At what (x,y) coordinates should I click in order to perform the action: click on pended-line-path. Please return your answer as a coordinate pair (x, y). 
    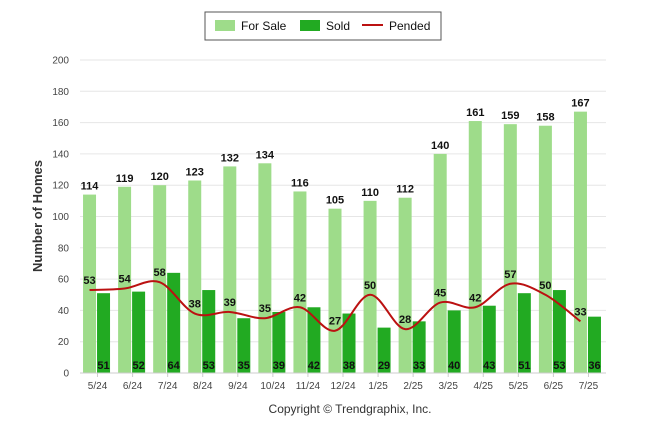
    Looking at the image, I should click on (335, 306).